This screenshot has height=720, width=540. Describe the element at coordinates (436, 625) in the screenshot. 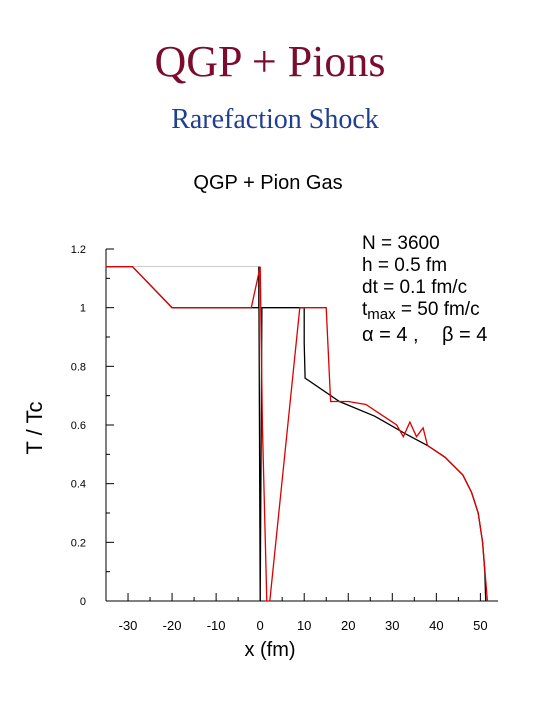

I see `x-tick-label: 40` at that location.